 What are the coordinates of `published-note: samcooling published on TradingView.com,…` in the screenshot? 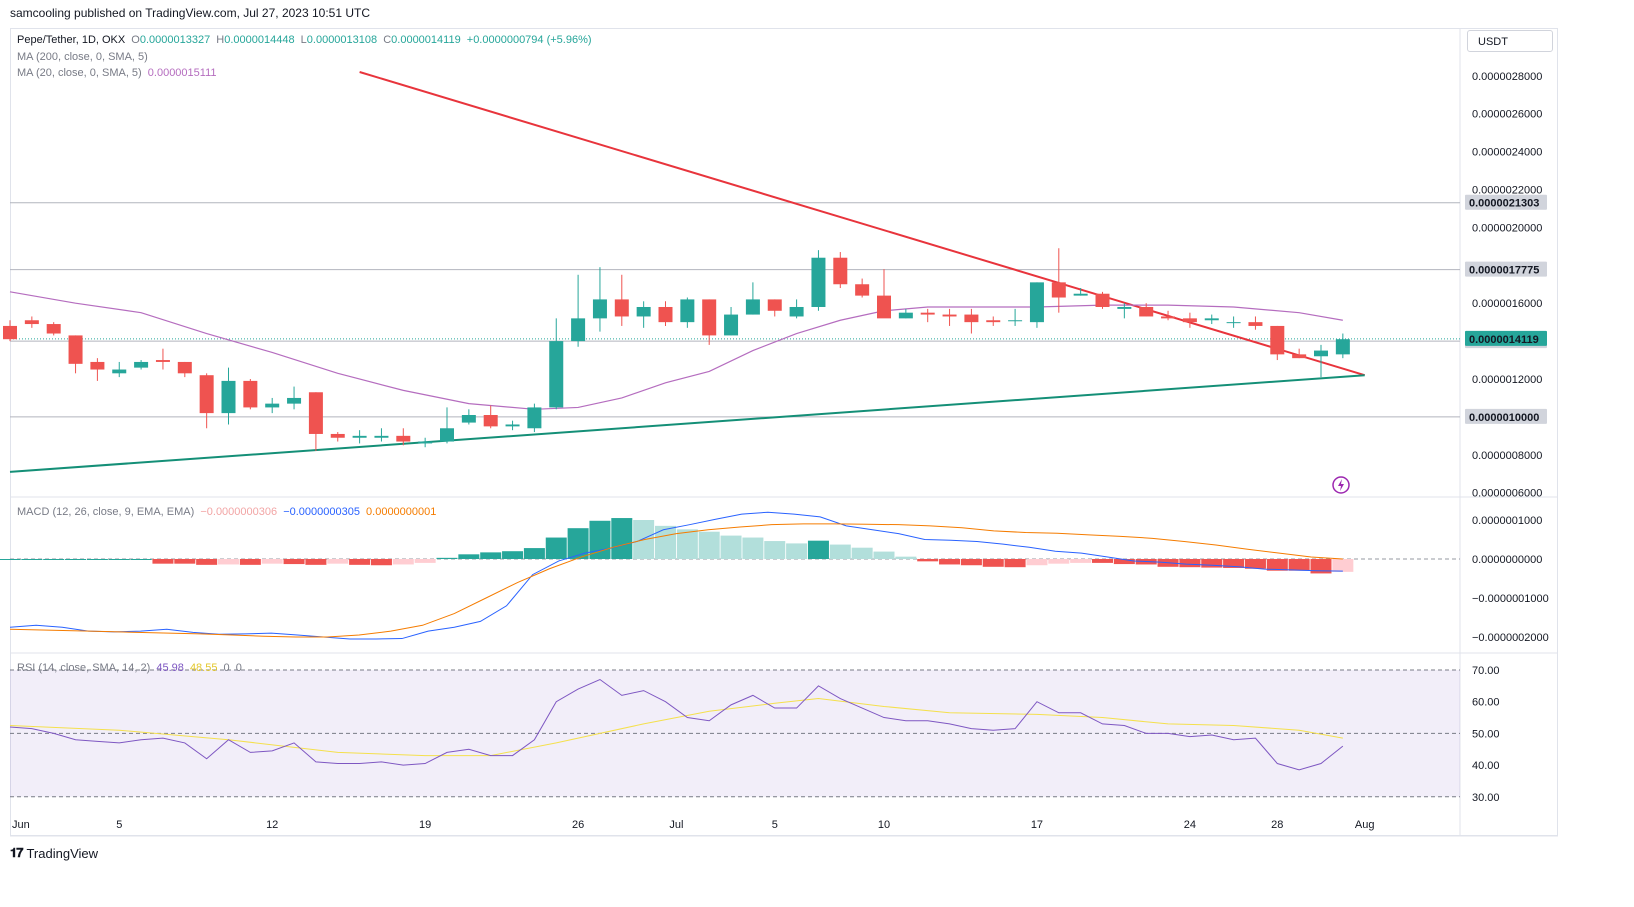 It's located at (190, 13).